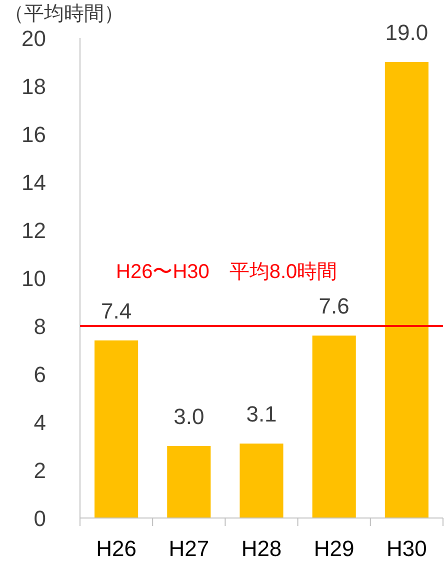  Describe the element at coordinates (116, 548) in the screenshot. I see `x-tick-label: H26` at that location.